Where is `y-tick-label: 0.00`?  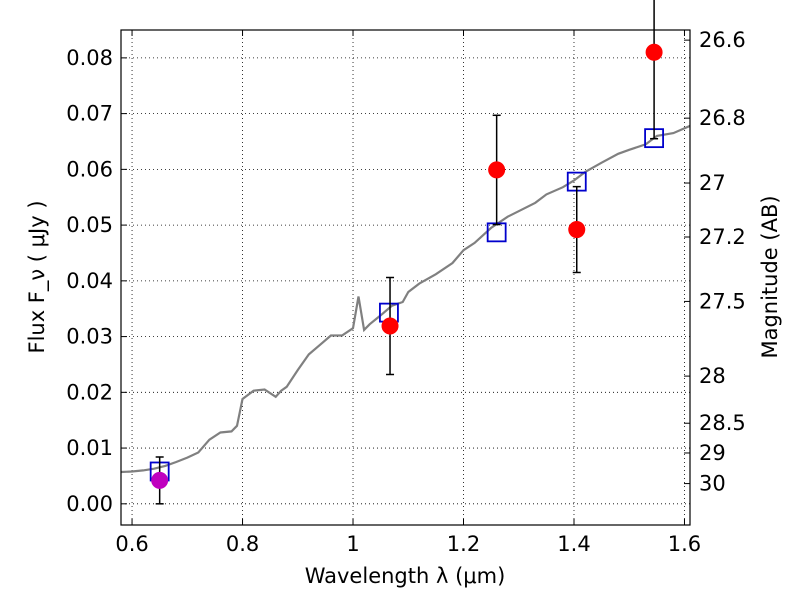
y-tick-label: 0.00 is located at coordinates (89, 504).